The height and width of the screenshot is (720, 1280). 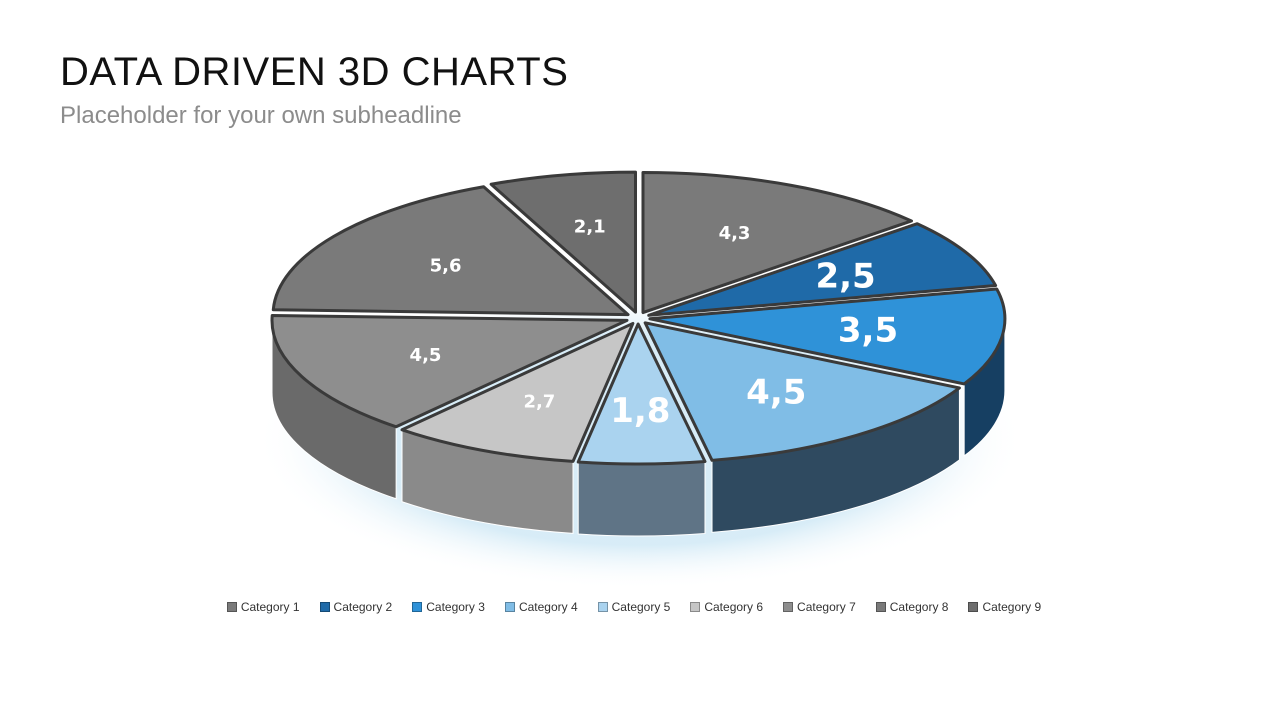 I want to click on data-label-8: 5,6, so click(x=446, y=266).